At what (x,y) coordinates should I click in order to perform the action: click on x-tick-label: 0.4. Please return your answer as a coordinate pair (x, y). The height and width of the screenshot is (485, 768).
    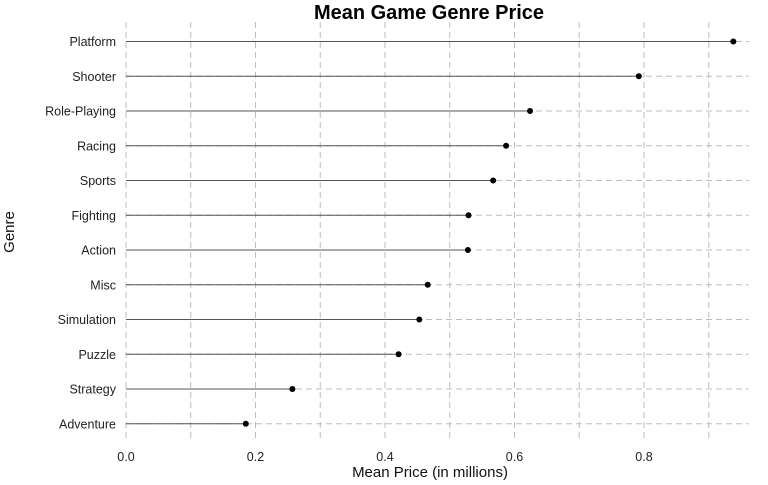
    Looking at the image, I should click on (384, 457).